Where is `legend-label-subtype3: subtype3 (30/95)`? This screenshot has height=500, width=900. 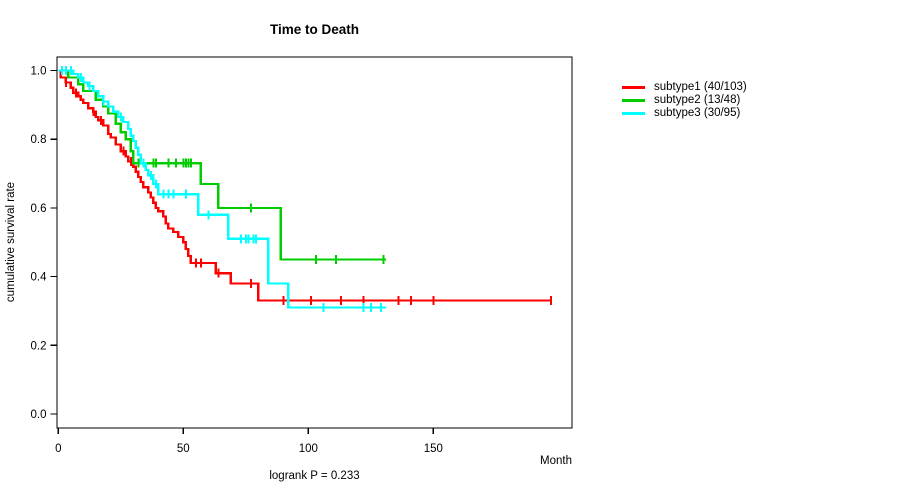 legend-label-subtype3: subtype3 (30/95) is located at coordinates (697, 113).